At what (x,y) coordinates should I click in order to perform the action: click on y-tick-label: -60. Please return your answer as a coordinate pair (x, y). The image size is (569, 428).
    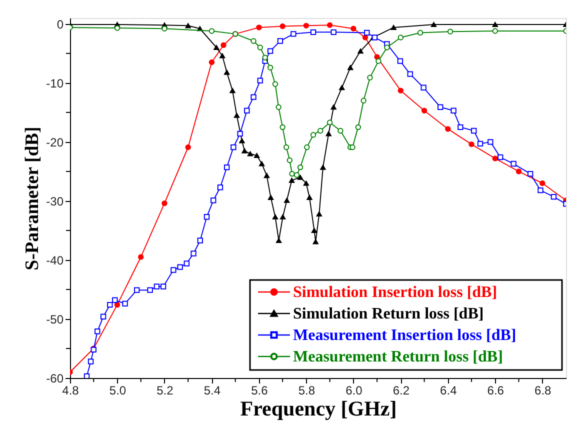
    Looking at the image, I should click on (55, 379).